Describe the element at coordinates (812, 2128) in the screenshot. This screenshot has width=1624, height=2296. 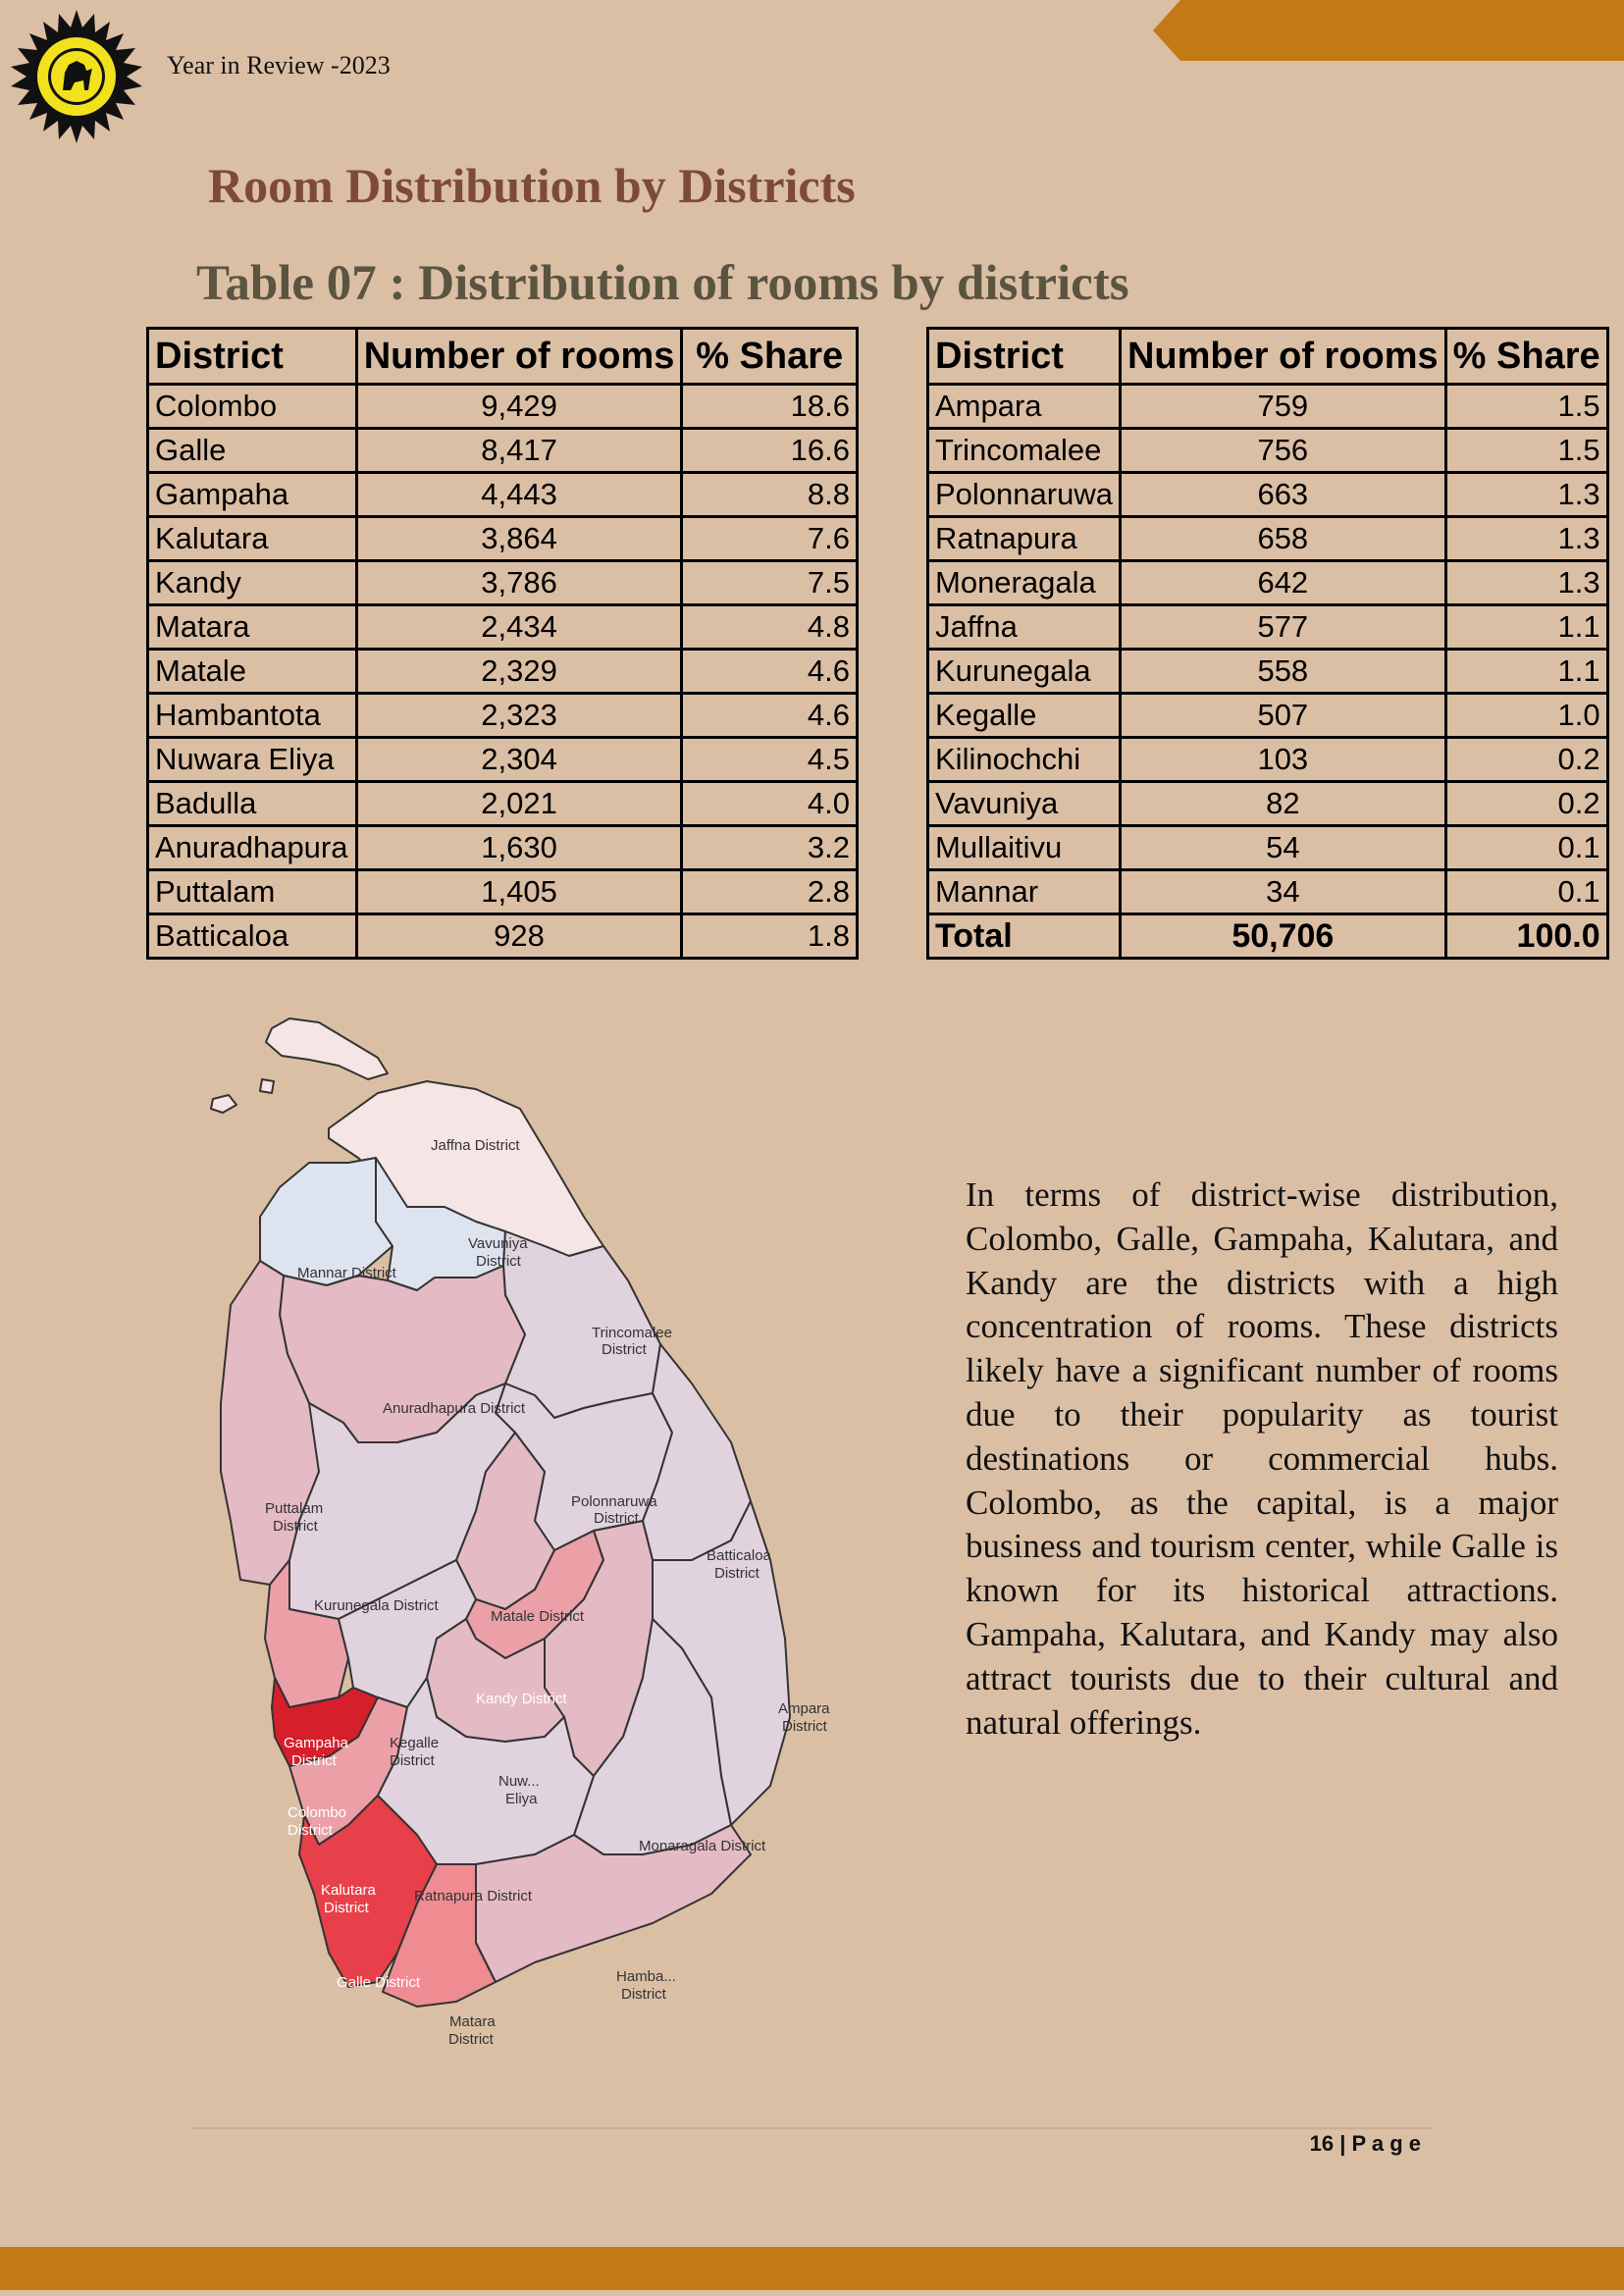
I see `footer-divider` at that location.